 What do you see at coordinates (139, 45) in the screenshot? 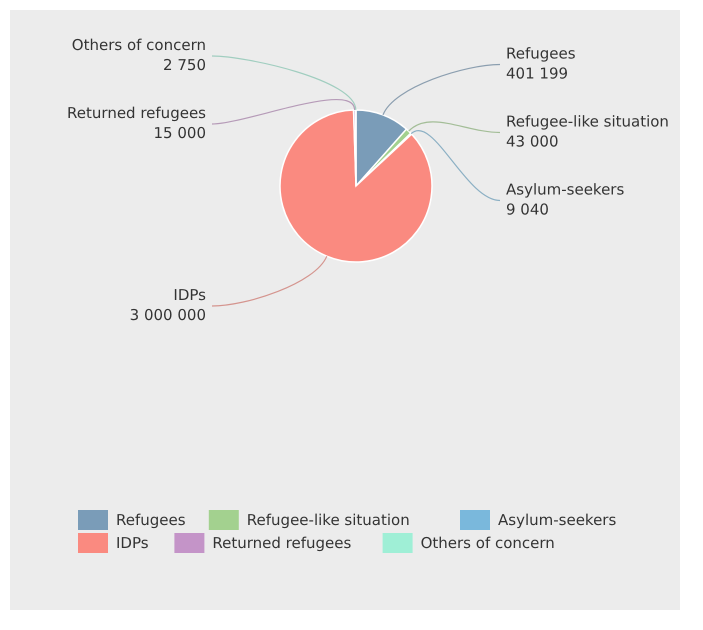
I see `slice-label: Others of concern` at bounding box center [139, 45].